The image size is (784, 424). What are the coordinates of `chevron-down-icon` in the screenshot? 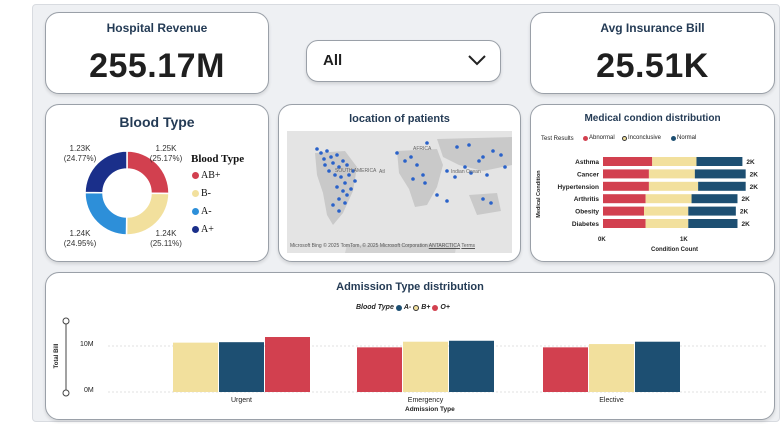 It's located at (477, 60).